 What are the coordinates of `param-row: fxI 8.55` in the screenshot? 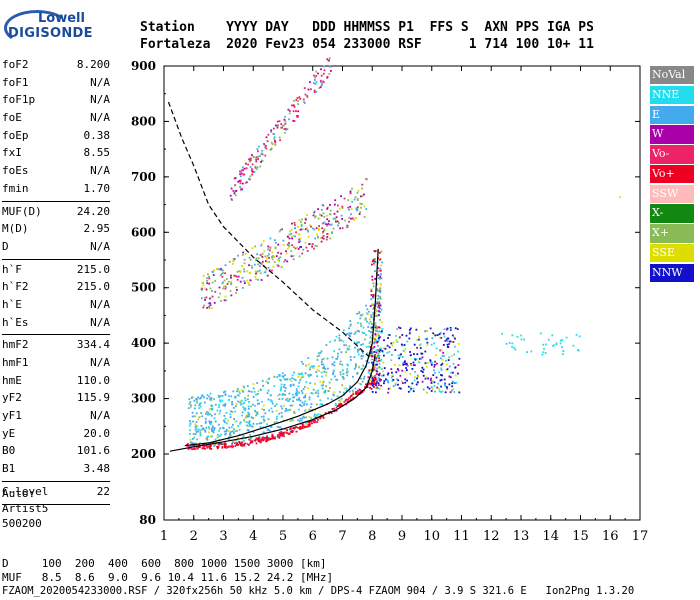 It's located at (56, 155).